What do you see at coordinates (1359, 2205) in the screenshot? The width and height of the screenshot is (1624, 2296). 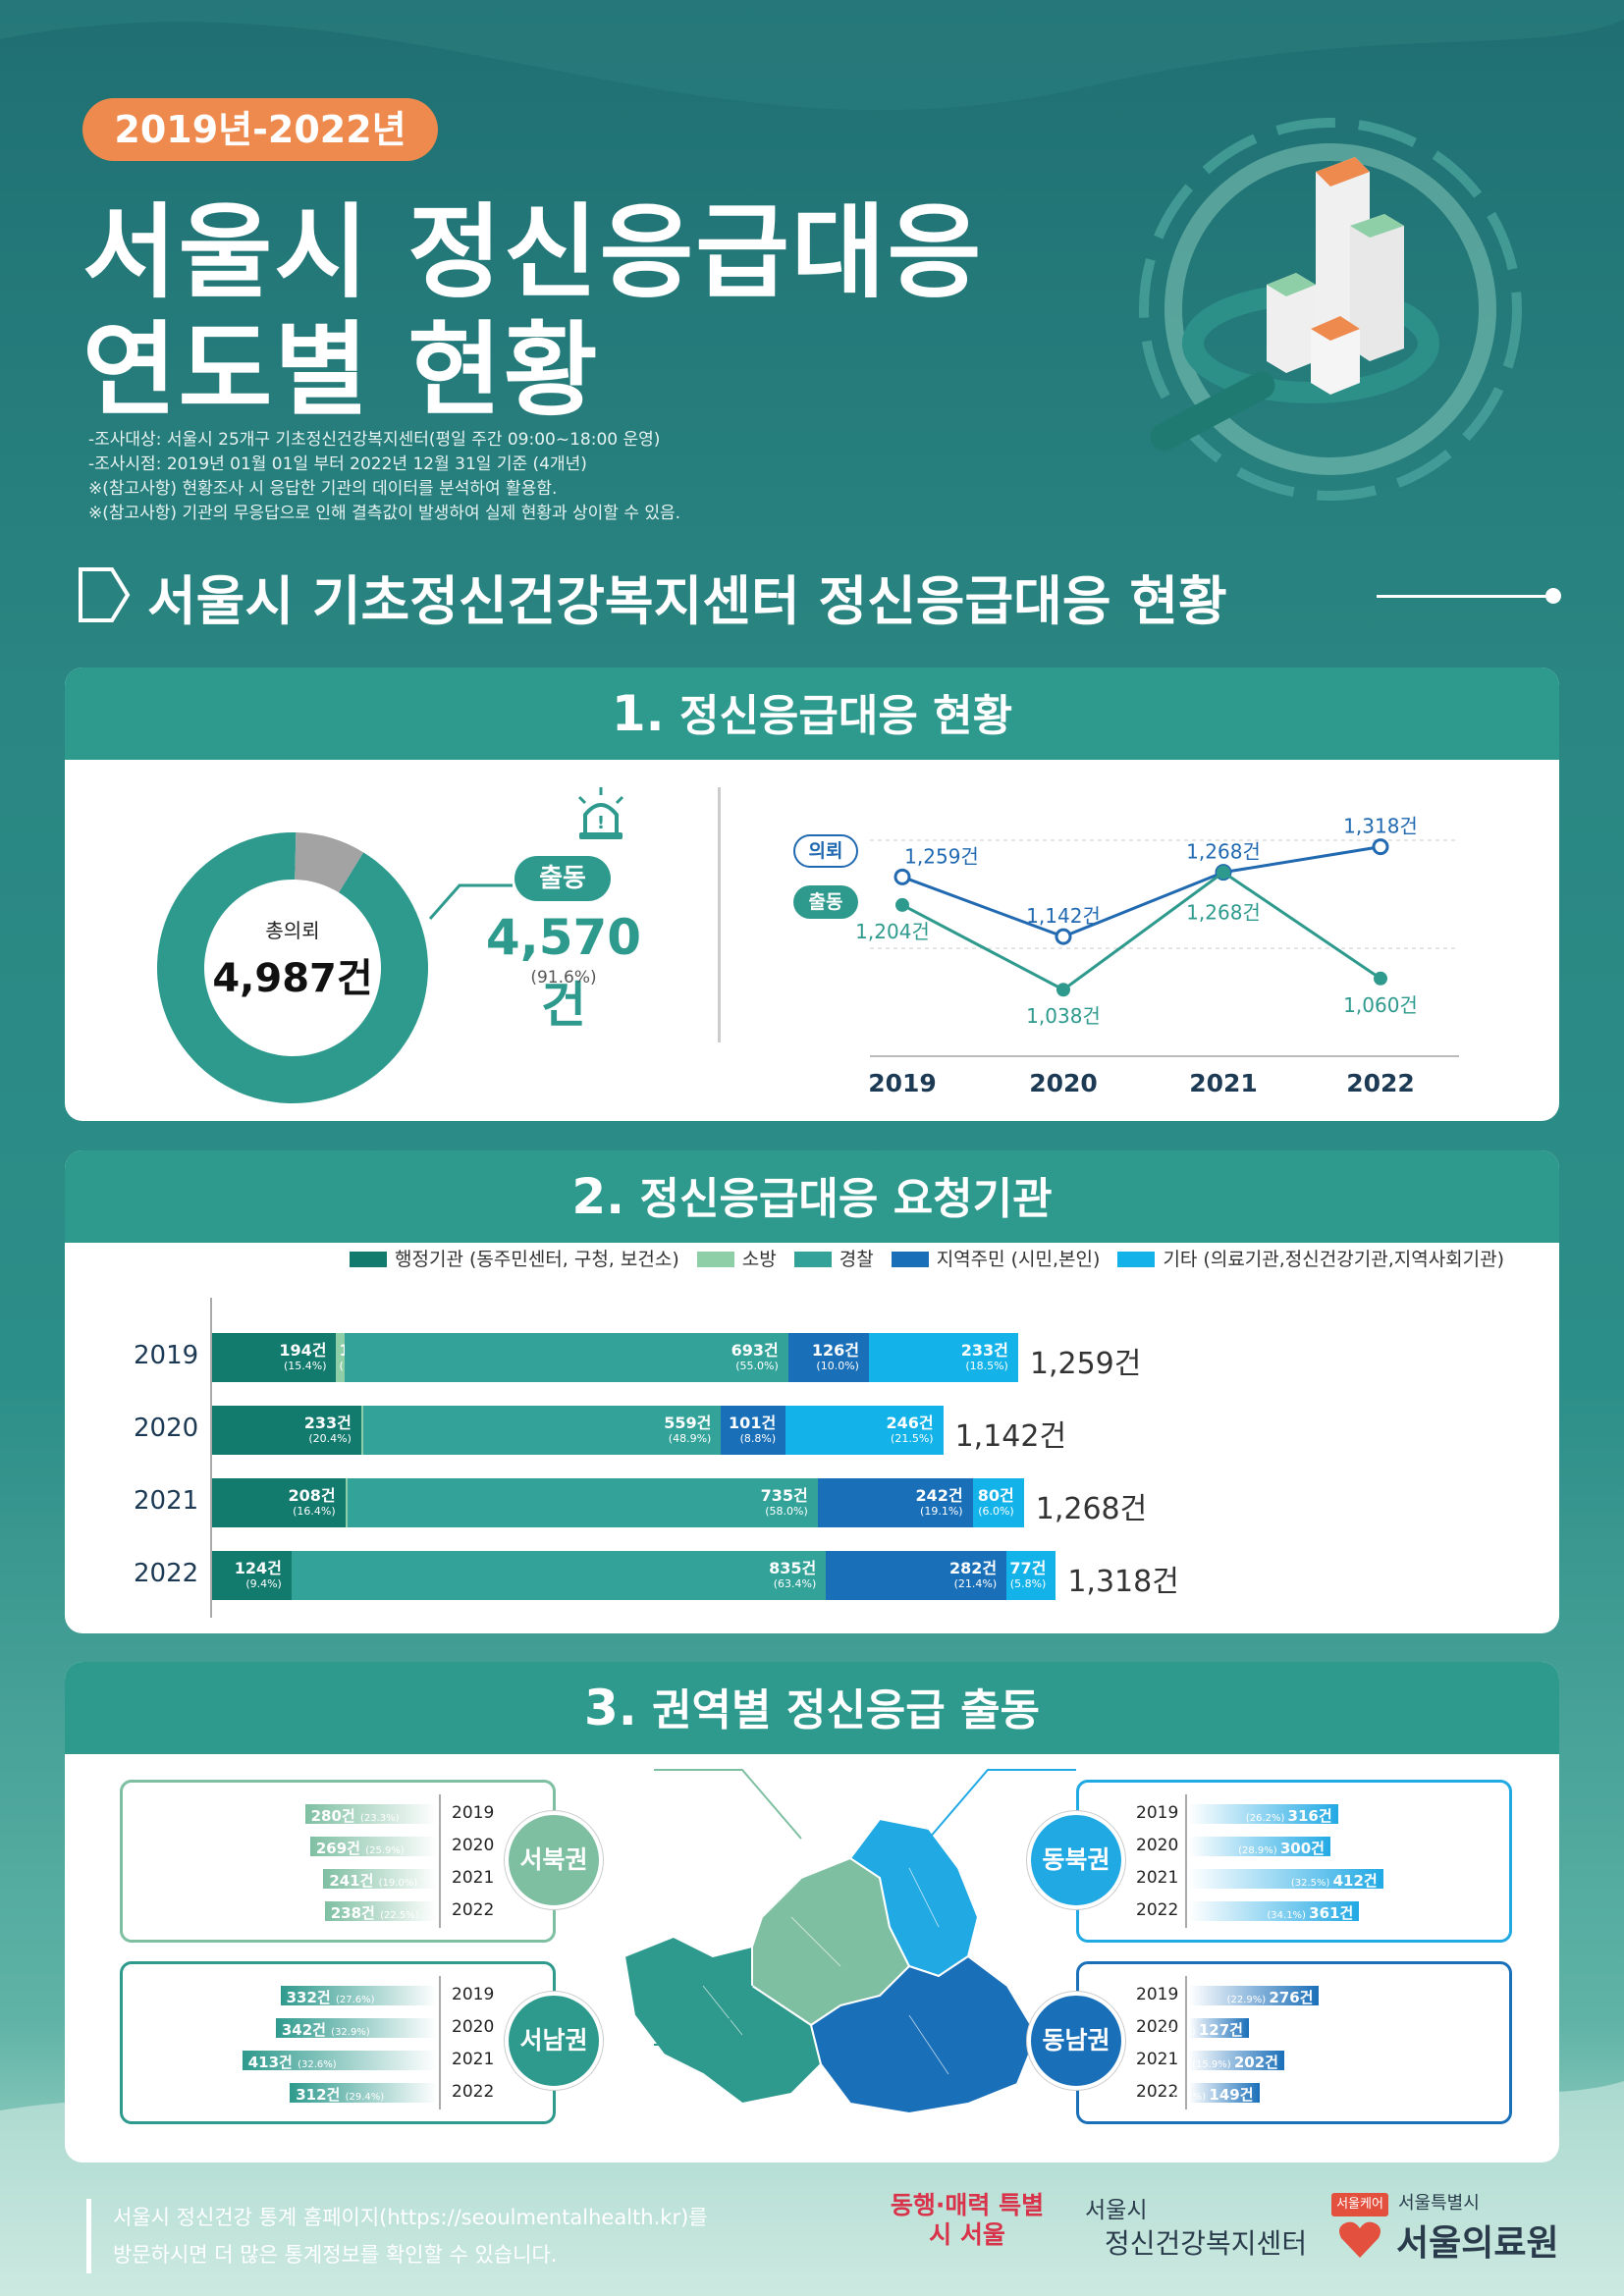 I see `logo-care-tag: 서울케어` at bounding box center [1359, 2205].